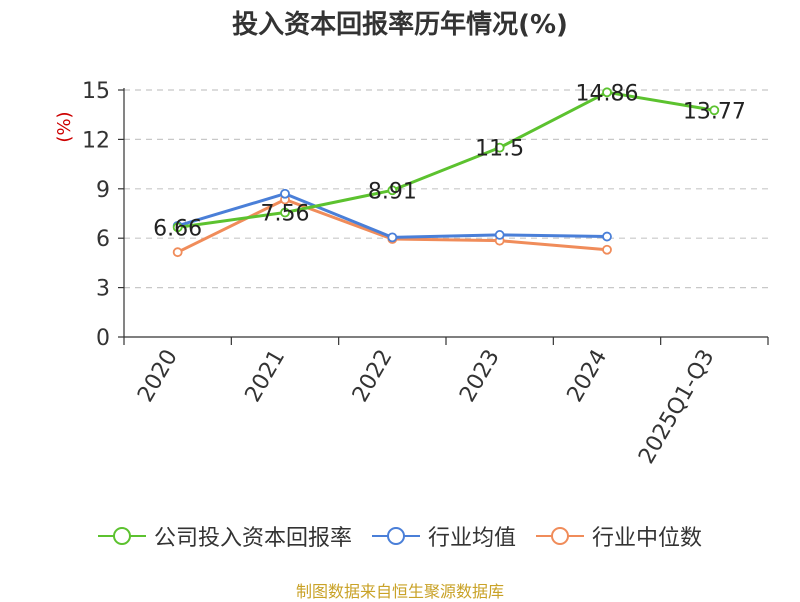 The height and width of the screenshot is (602, 800). I want to click on x-tick-label: 2021, so click(266, 376).